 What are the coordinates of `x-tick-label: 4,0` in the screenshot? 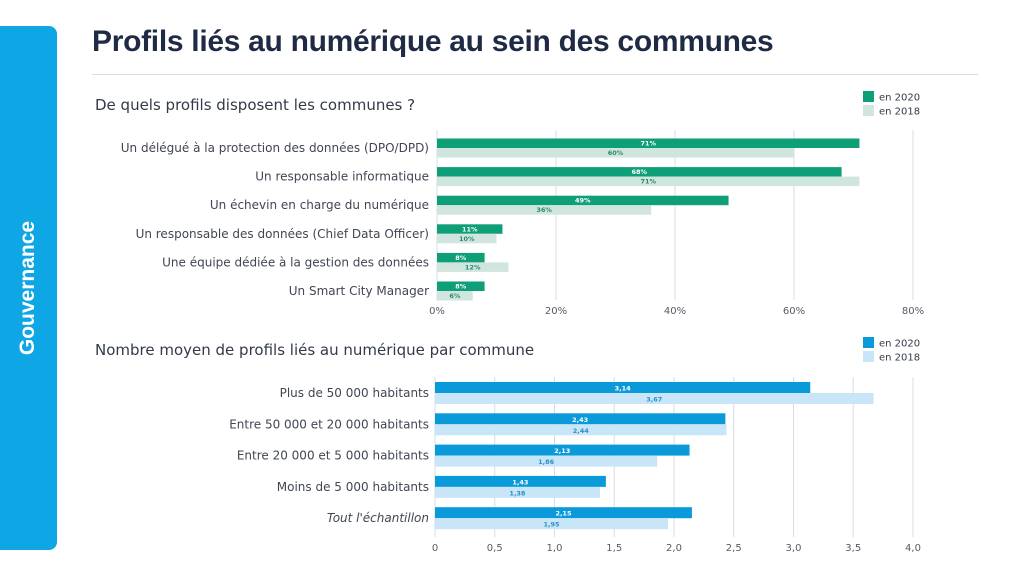 It's located at (913, 548).